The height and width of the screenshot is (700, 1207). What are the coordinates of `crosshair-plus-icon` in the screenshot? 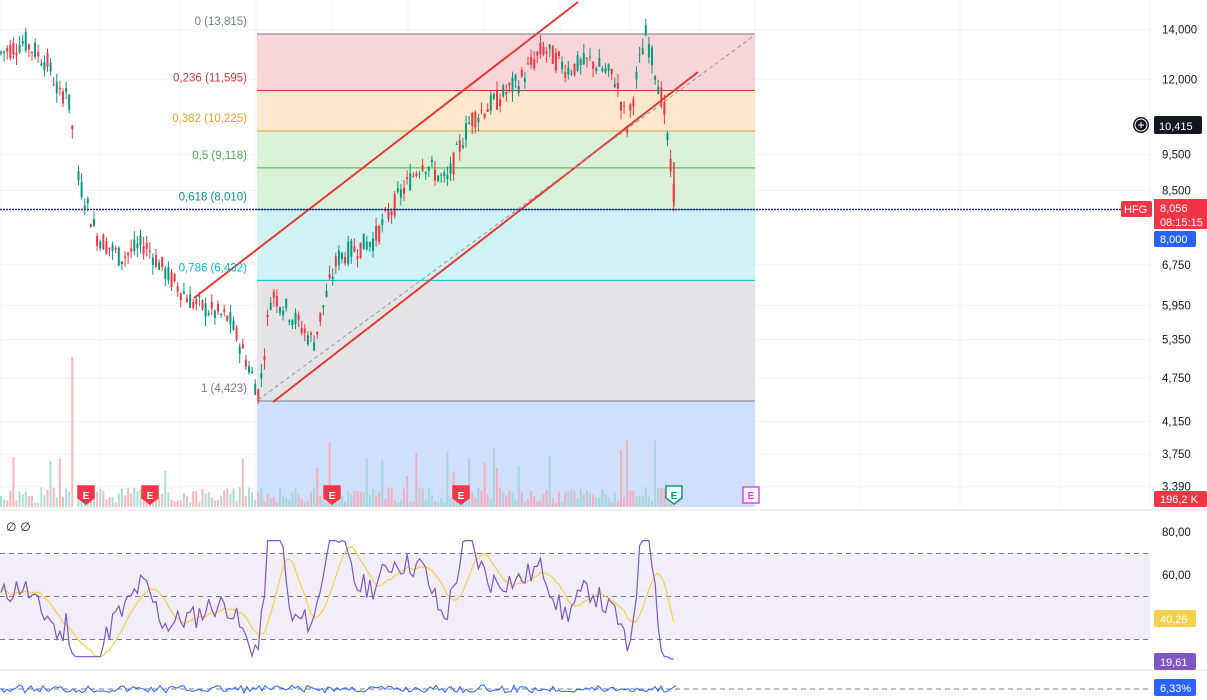 It's located at (1141, 125).